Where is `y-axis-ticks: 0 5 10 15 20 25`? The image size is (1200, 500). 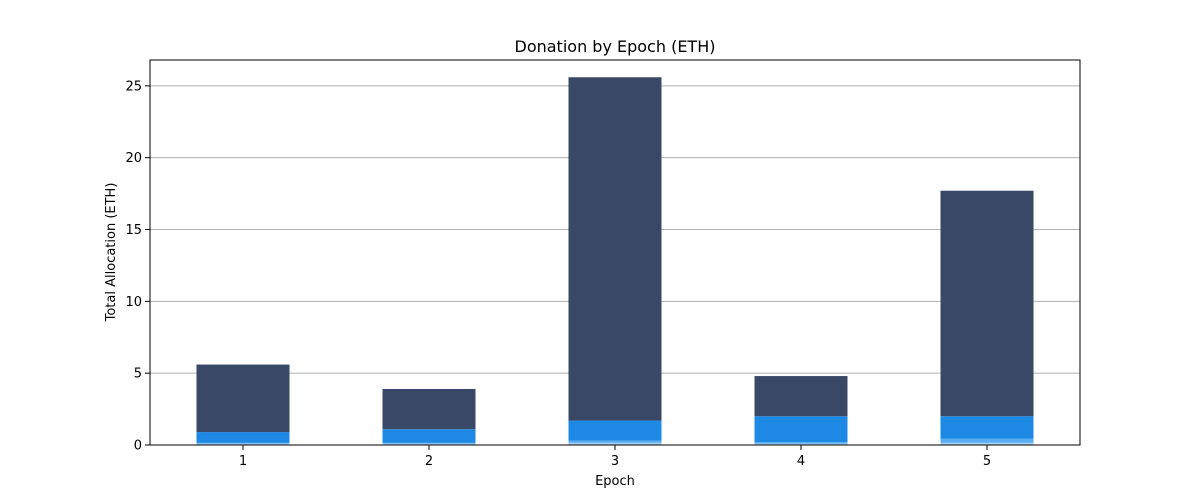 y-axis-ticks: 0 5 10 15 20 25 is located at coordinates (137, 266).